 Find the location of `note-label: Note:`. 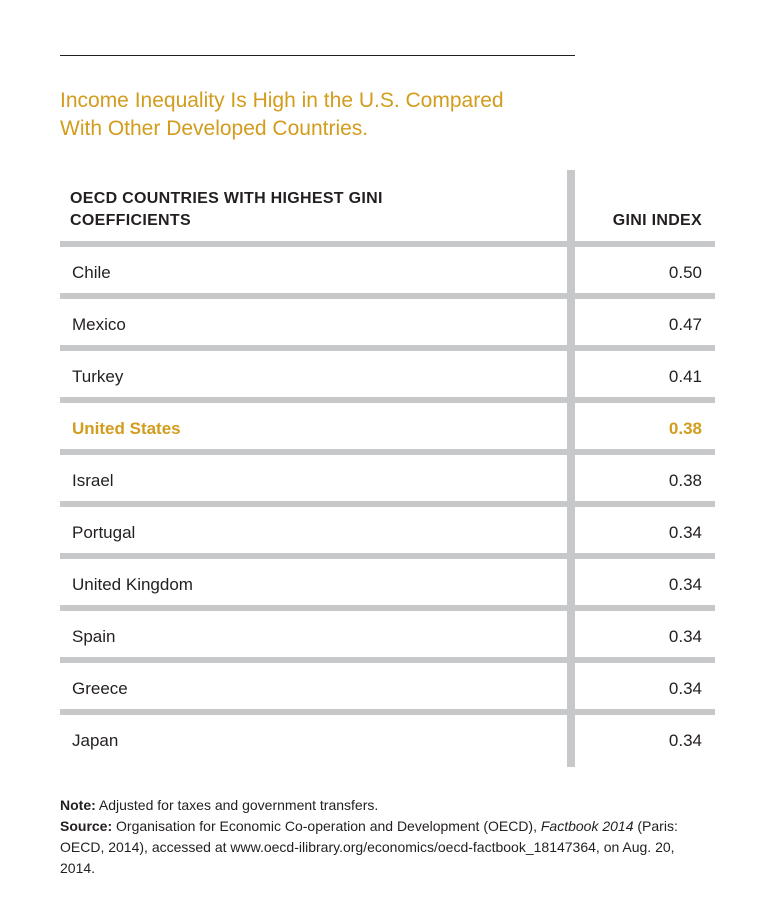

note-label: Note: is located at coordinates (78, 805).